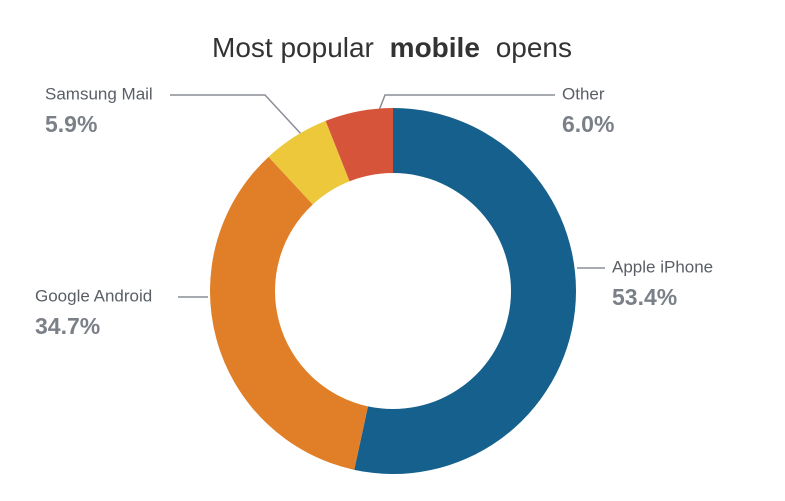  What do you see at coordinates (71, 124) in the screenshot?
I see `value-label: 5.9%` at bounding box center [71, 124].